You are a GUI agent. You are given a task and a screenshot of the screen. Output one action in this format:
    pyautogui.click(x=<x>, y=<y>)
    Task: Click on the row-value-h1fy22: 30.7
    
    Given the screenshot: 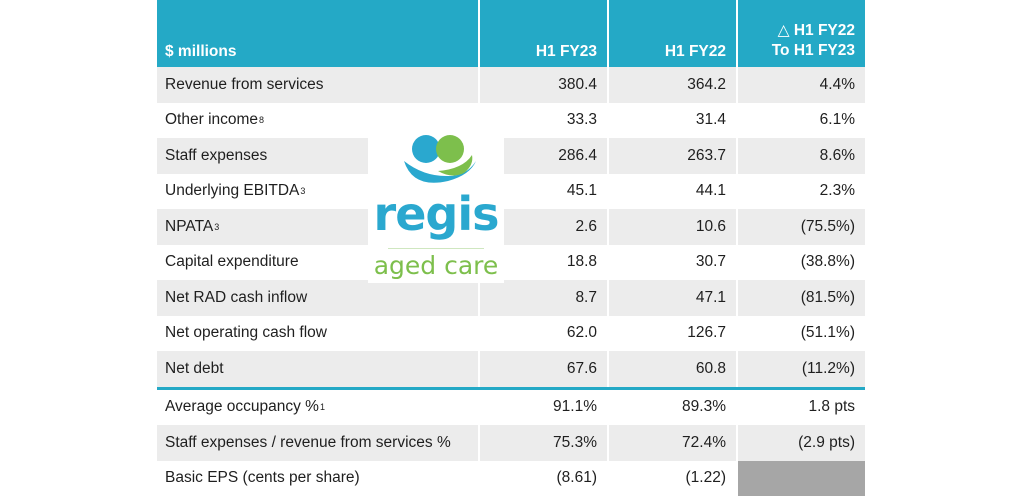 What is the action you would take?
    pyautogui.click(x=671, y=262)
    